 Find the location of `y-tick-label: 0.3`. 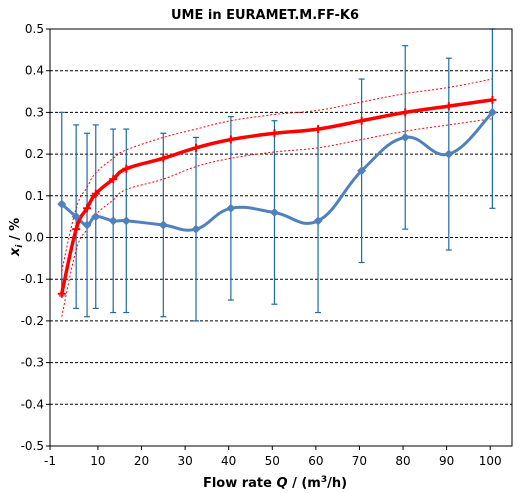

y-tick-label: 0.3 is located at coordinates (34, 112).